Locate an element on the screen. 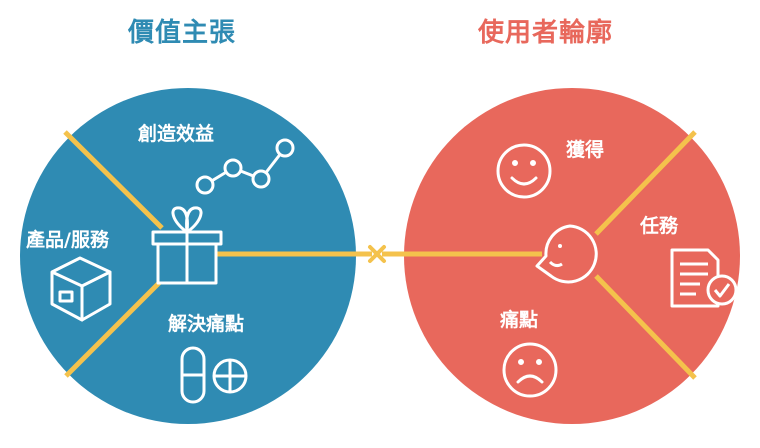 The height and width of the screenshot is (448, 760). pill-icon is located at coordinates (214, 375).